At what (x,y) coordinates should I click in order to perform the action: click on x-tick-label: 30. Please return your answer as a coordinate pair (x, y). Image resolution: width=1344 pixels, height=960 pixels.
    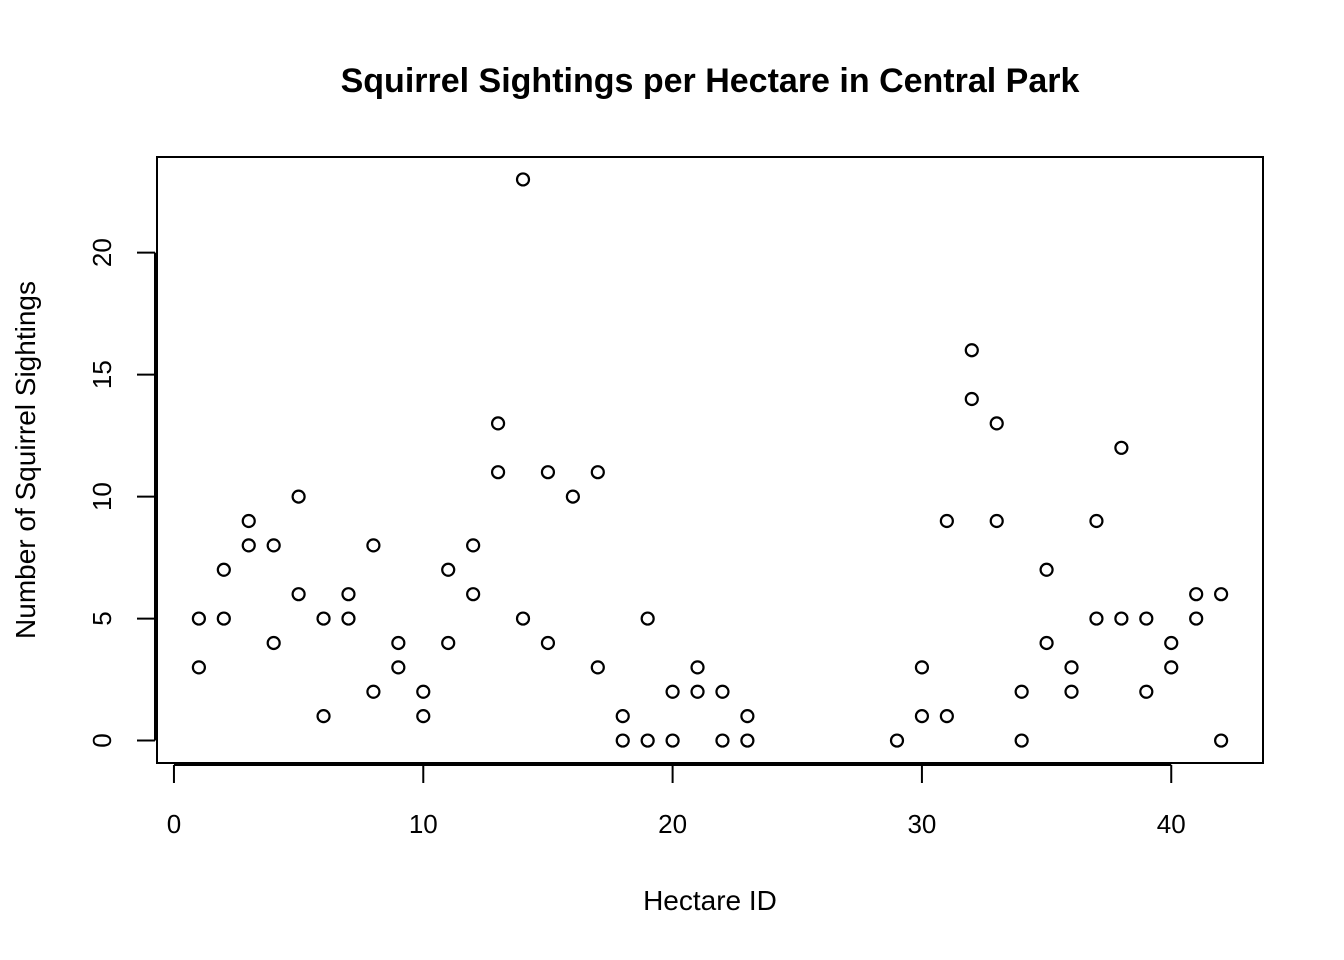
    Looking at the image, I should click on (921, 824).